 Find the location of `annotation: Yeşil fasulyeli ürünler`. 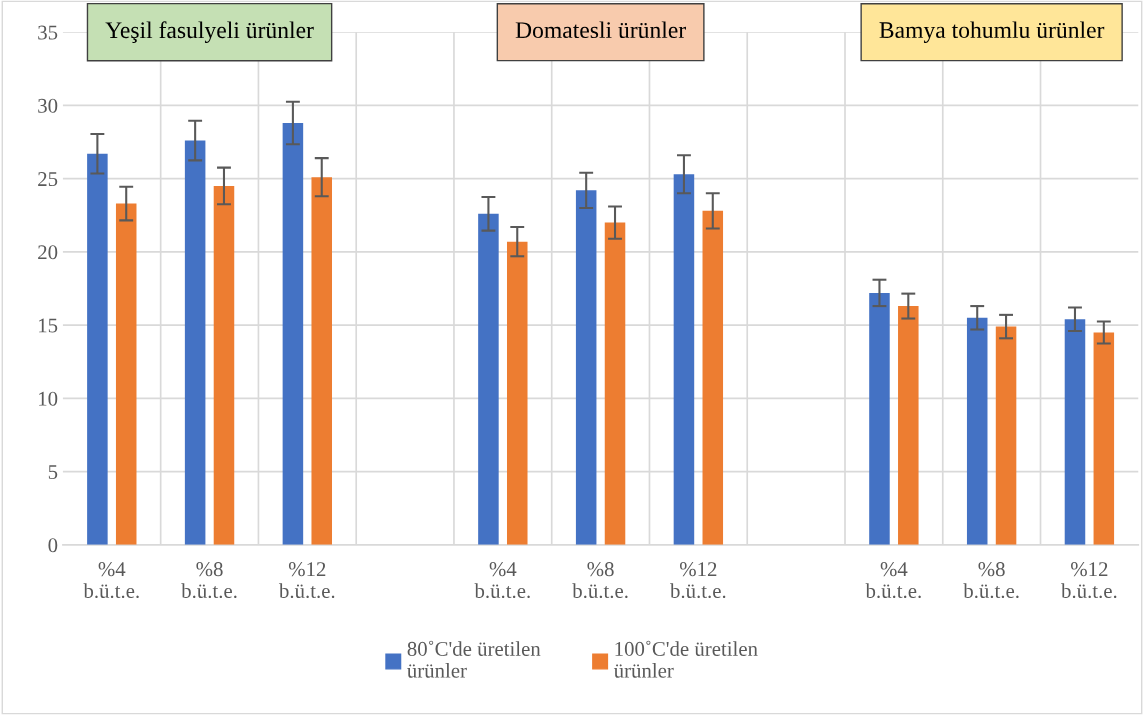

annotation: Yeşil fasulyeli ürünler is located at coordinates (209, 32).